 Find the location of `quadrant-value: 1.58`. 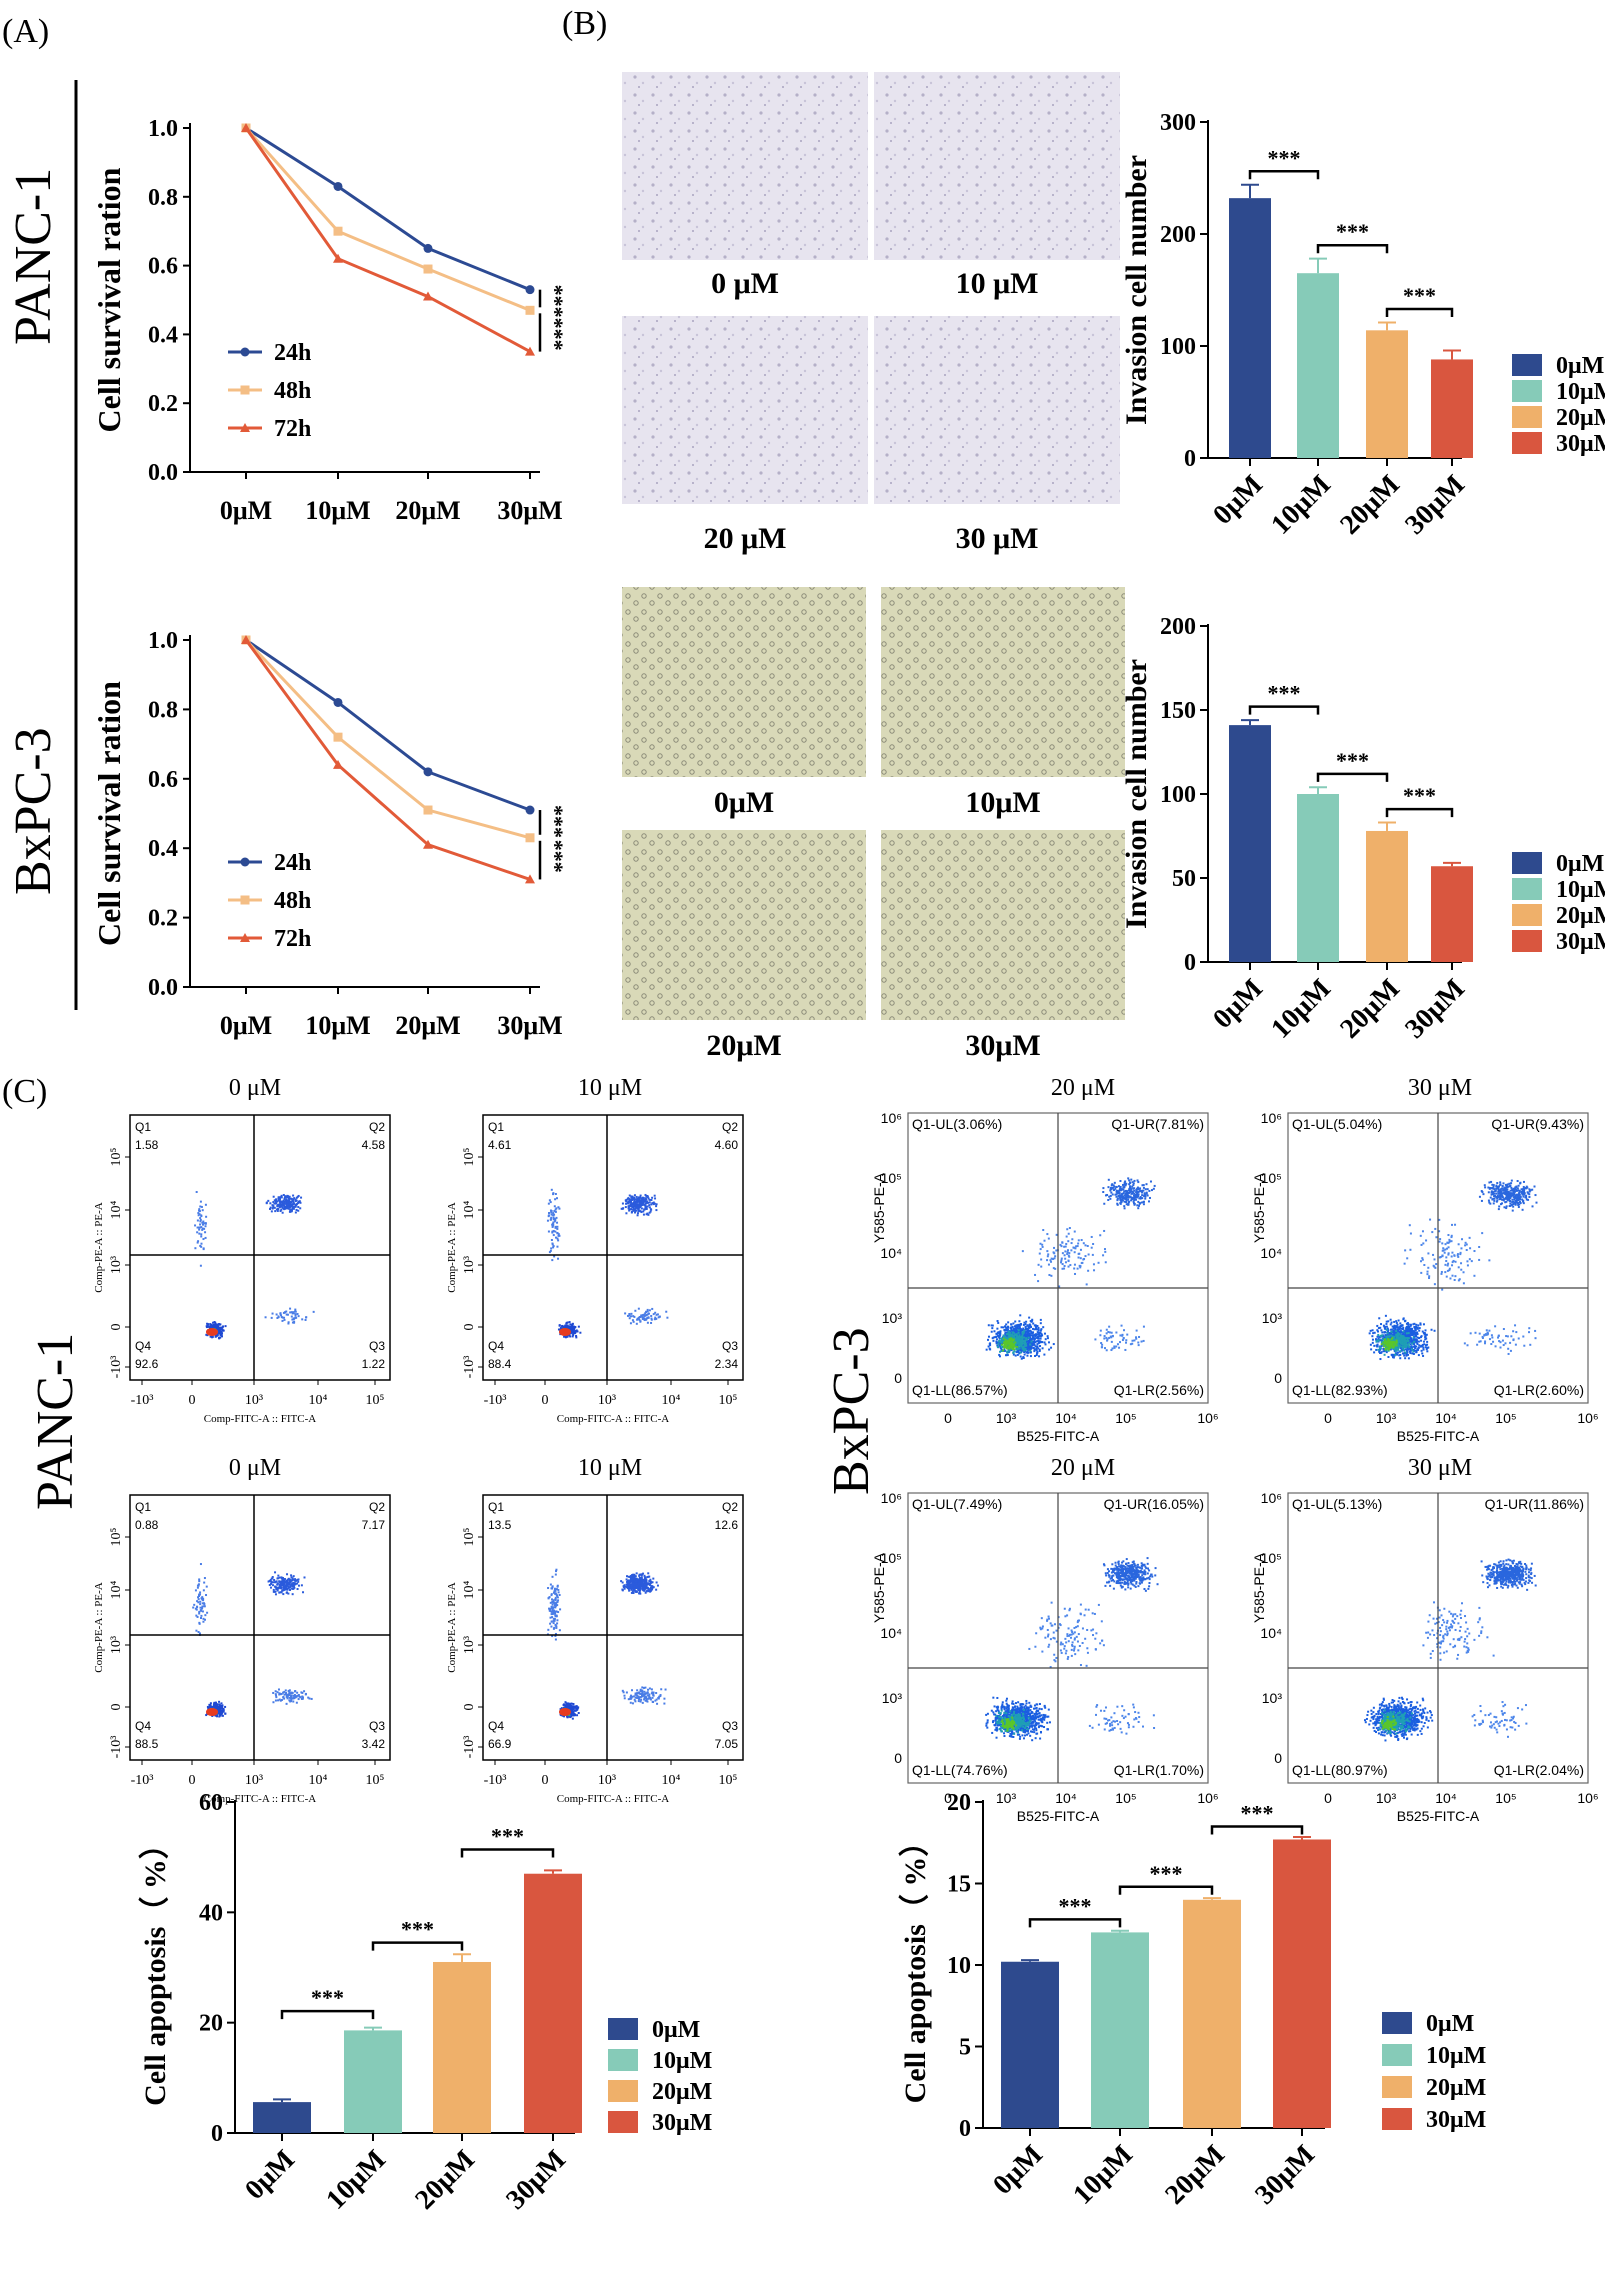

quadrant-value: 1.58 is located at coordinates (147, 1145).